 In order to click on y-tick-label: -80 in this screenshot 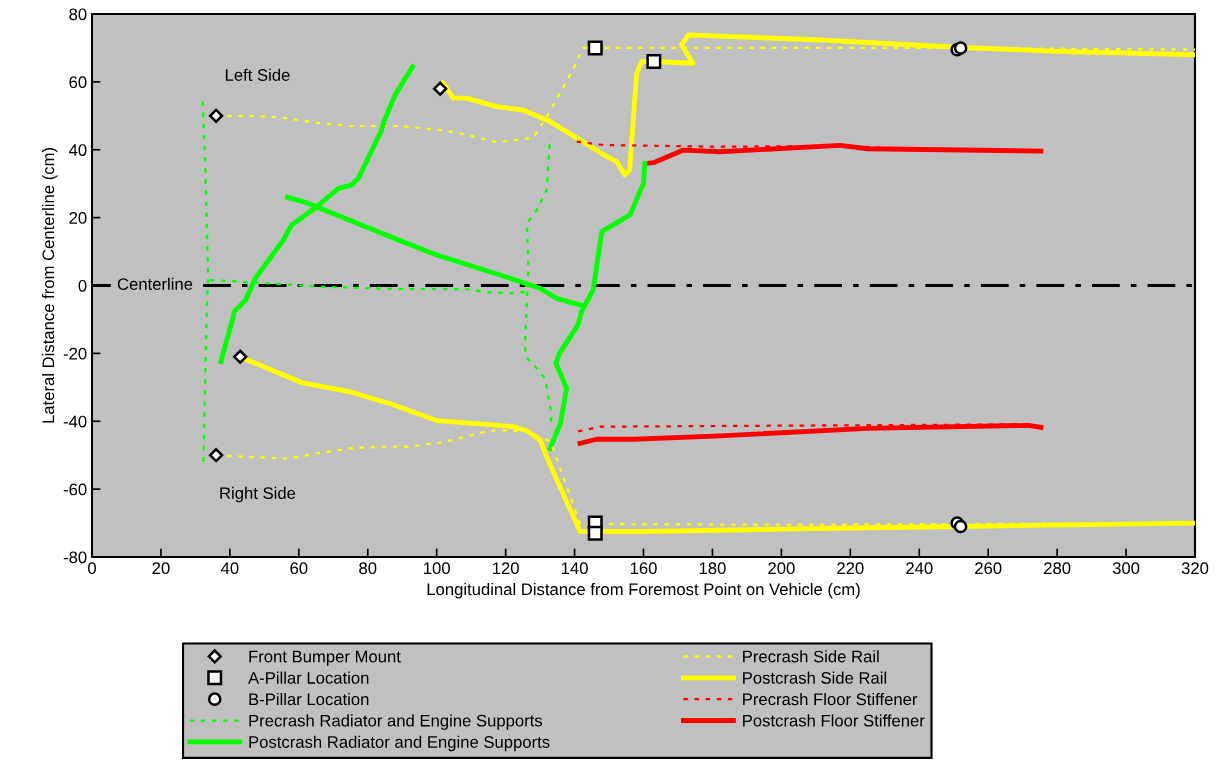, I will do `click(75, 557)`.